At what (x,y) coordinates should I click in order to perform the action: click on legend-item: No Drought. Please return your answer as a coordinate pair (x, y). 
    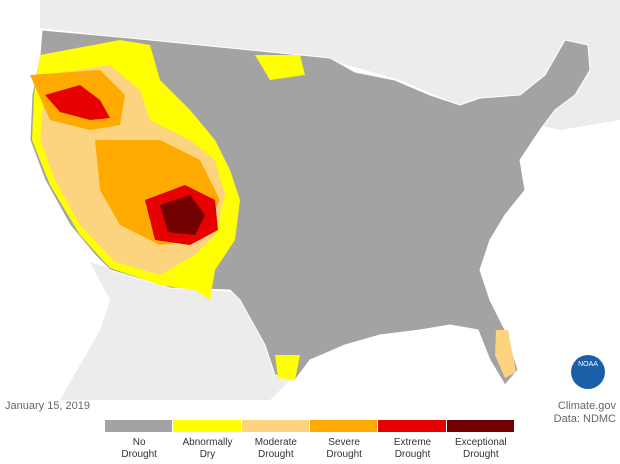
    Looking at the image, I should click on (139, 440).